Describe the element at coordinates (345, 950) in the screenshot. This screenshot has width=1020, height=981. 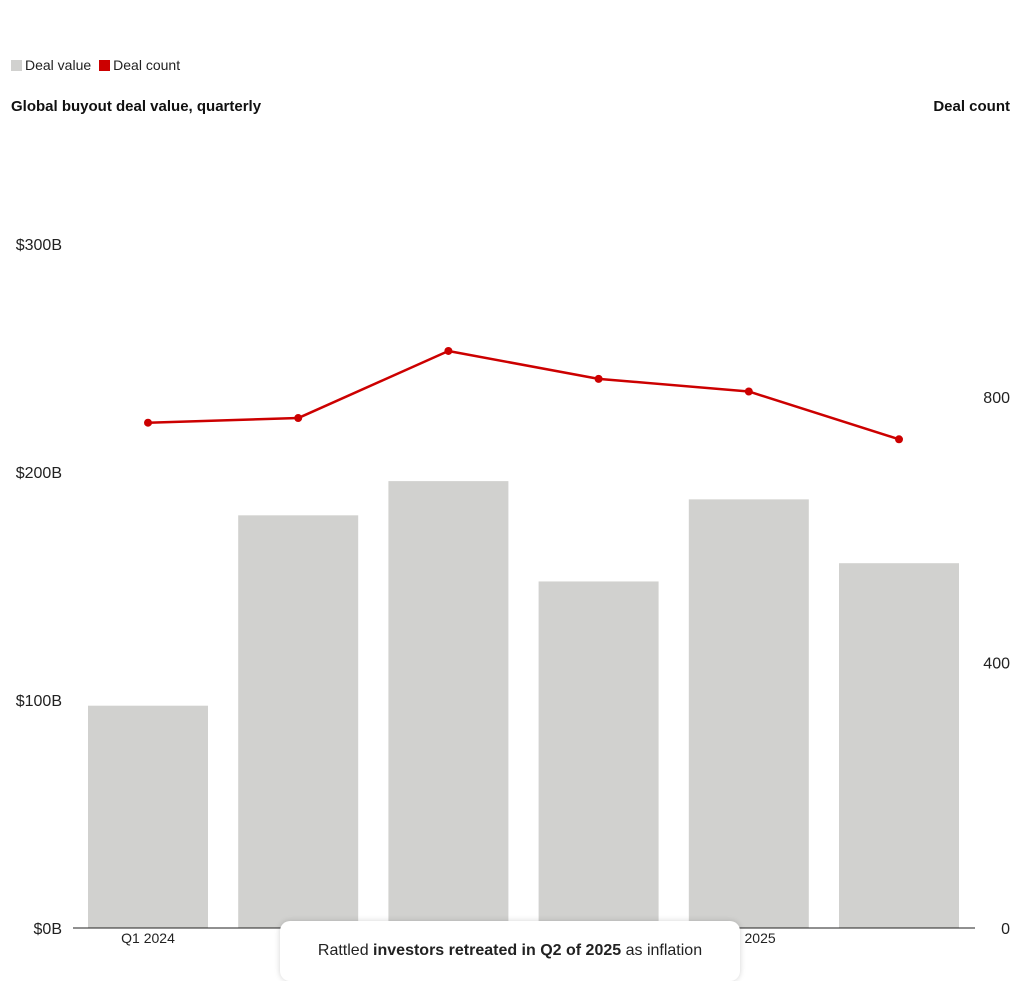
I see `caption-pre: Rattled` at that location.